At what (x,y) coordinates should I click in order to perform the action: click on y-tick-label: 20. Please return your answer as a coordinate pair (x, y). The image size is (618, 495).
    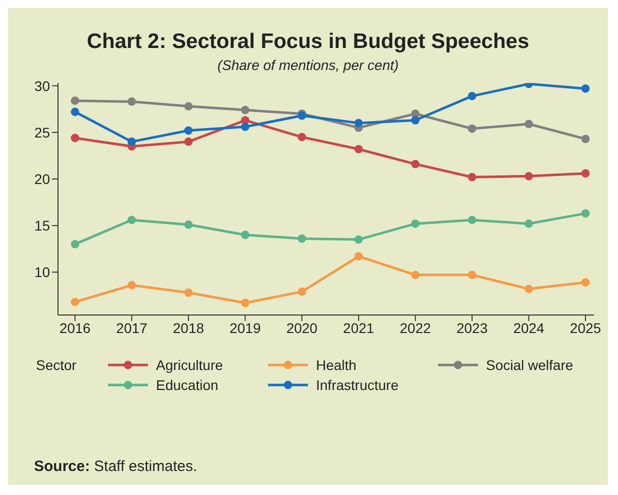
    Looking at the image, I should click on (42, 178).